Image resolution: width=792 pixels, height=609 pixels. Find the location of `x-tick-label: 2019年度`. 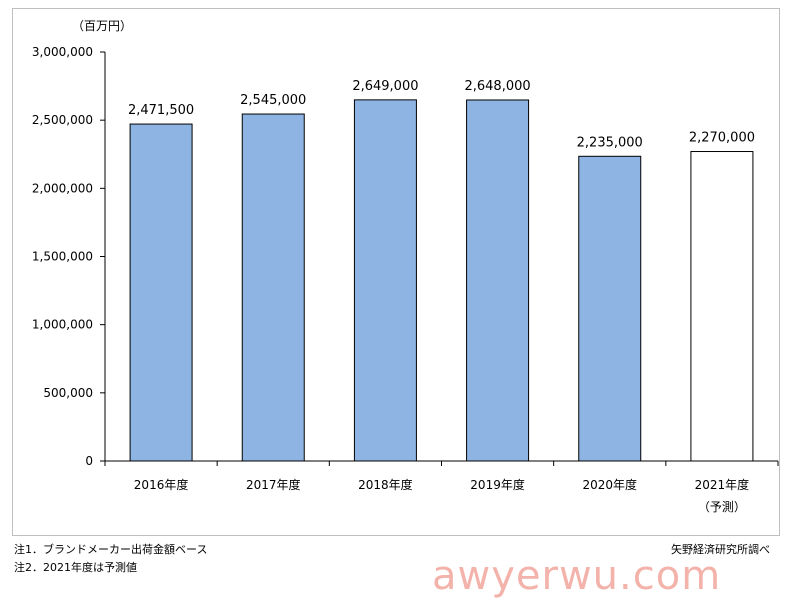

x-tick-label: 2019年度 is located at coordinates (497, 484).